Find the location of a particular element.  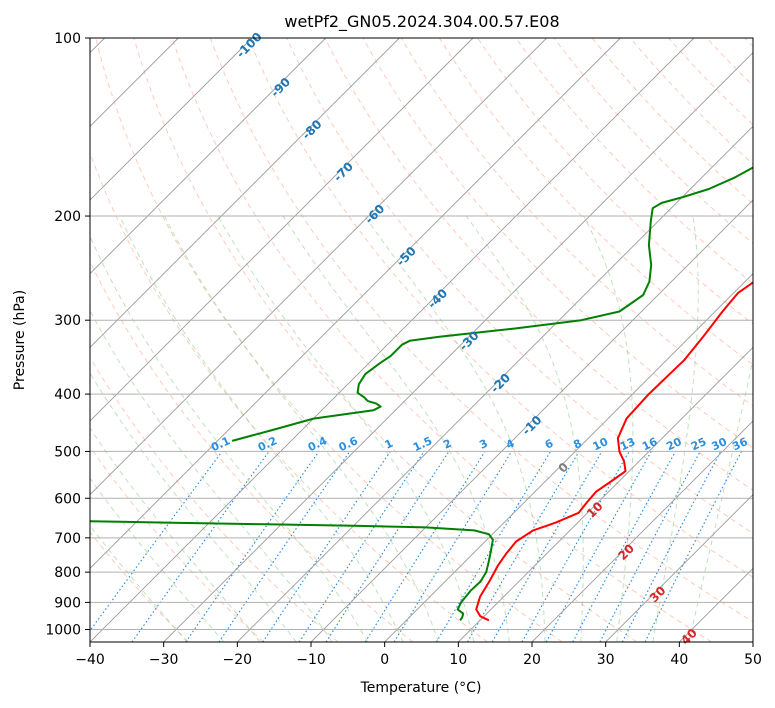

chart-title: wetPf2_GN05.2024.304.00.57.E08 is located at coordinates (421, 22).